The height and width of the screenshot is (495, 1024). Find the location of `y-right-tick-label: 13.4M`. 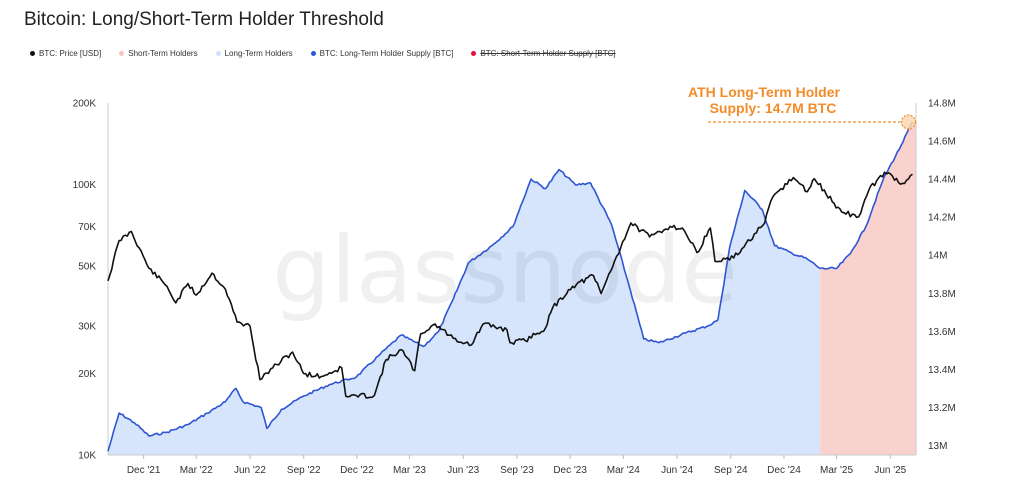

y-right-tick-label: 13.4M is located at coordinates (942, 370).